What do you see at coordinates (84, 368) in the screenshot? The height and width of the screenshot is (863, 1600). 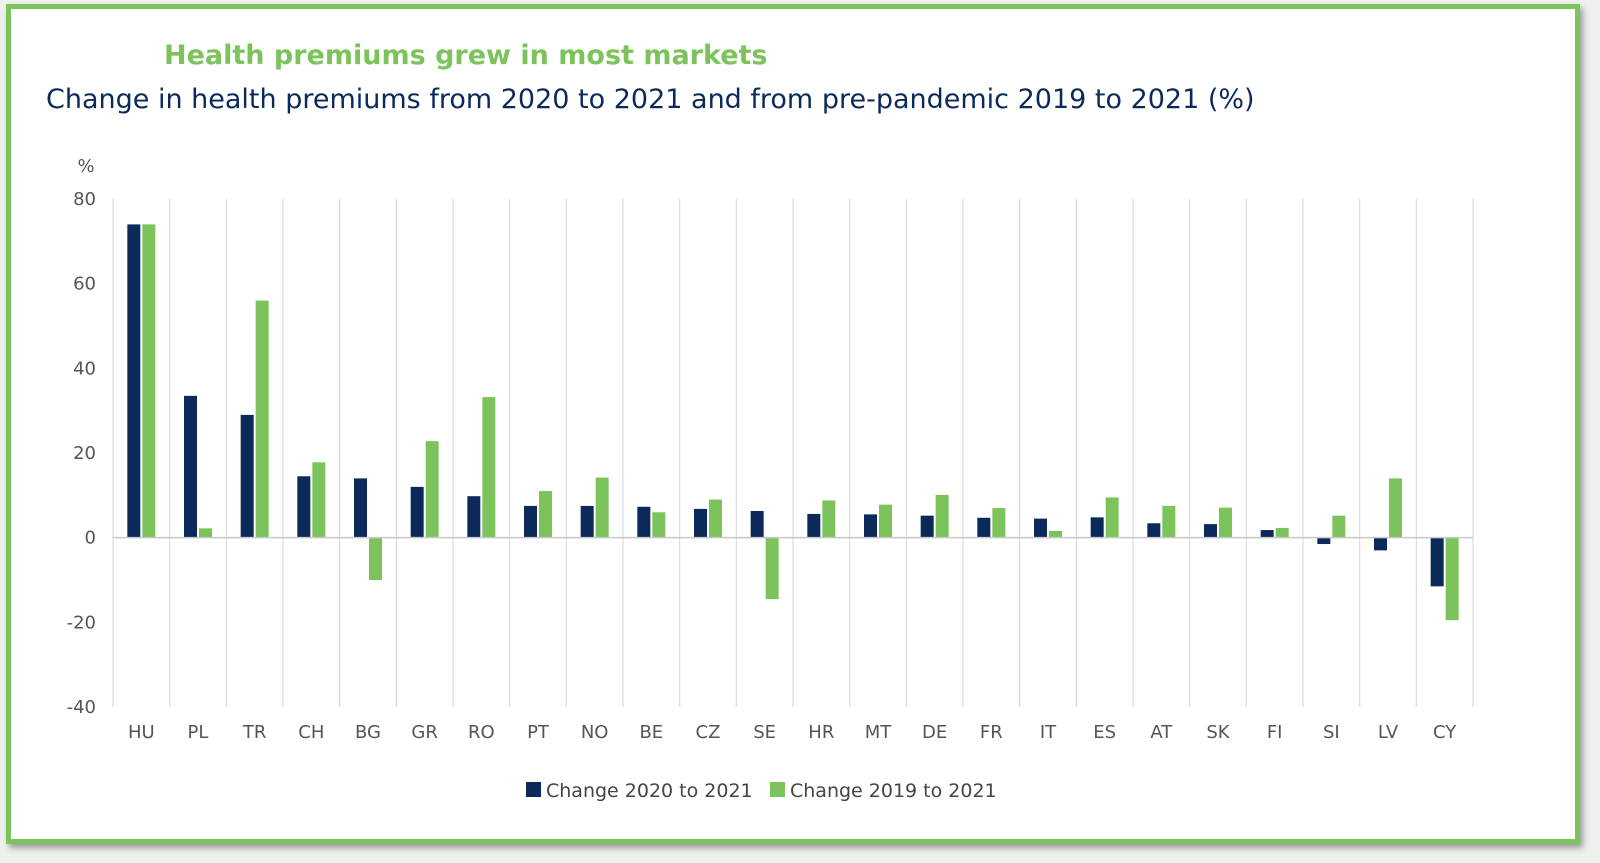 I see `y-tick-label: 40` at bounding box center [84, 368].